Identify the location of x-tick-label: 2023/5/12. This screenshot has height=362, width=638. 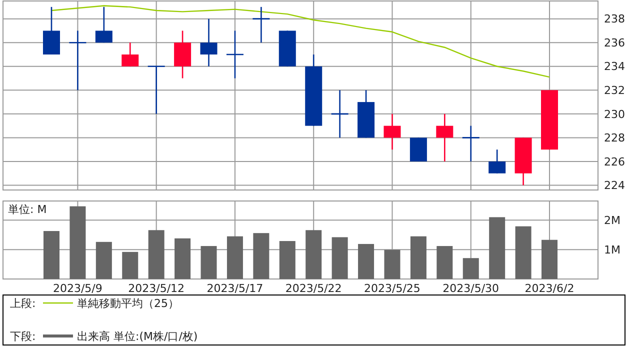
(156, 288).